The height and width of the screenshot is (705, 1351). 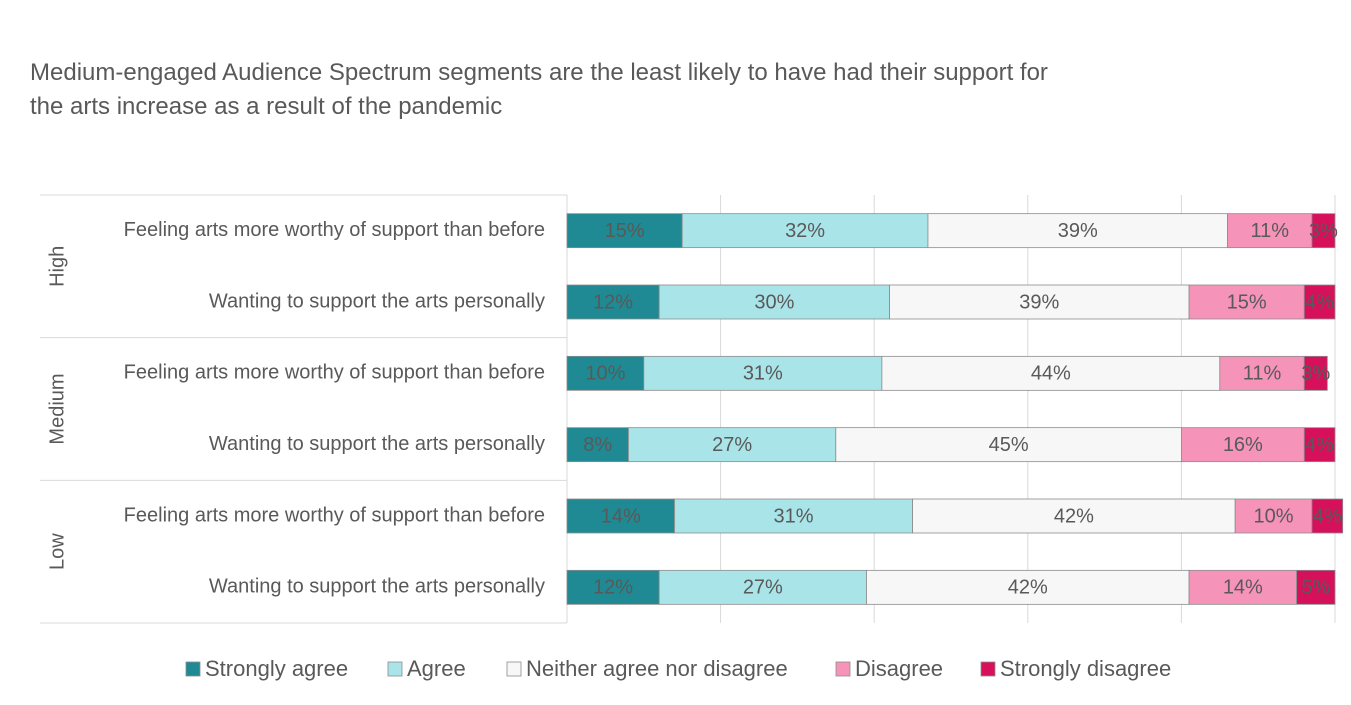 I want to click on value-label: 30%, so click(x=774, y=302).